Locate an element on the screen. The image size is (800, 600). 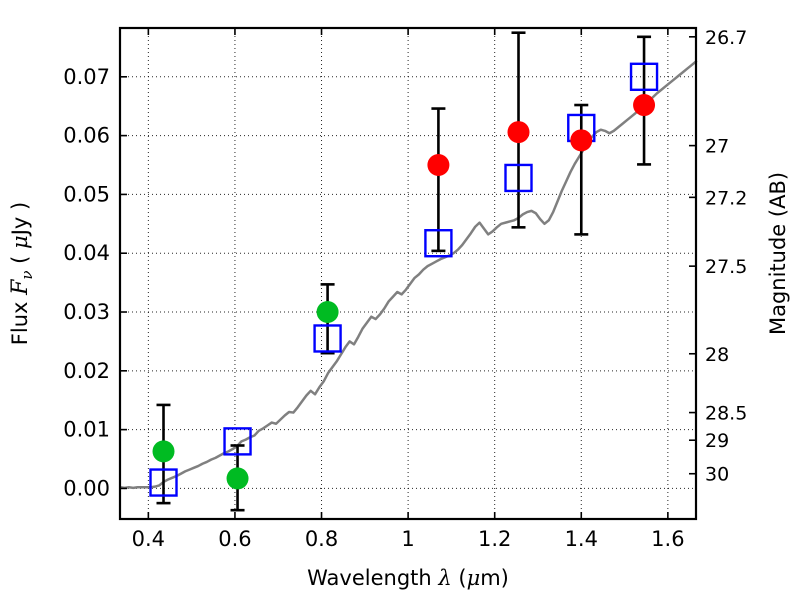
right-tick-label: 29 is located at coordinates (717, 441).